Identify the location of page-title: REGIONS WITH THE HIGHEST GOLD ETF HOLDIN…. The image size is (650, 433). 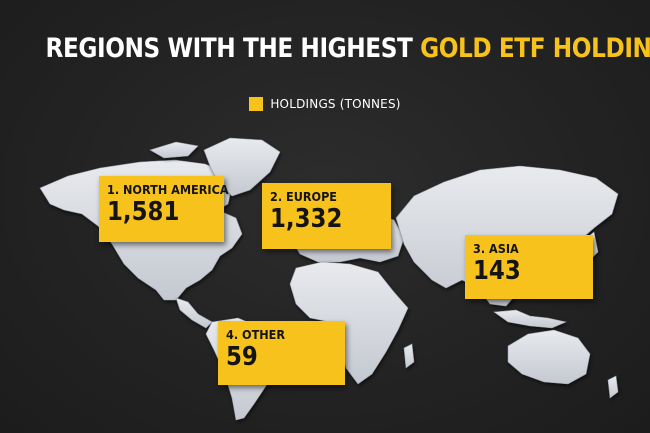
(347, 48).